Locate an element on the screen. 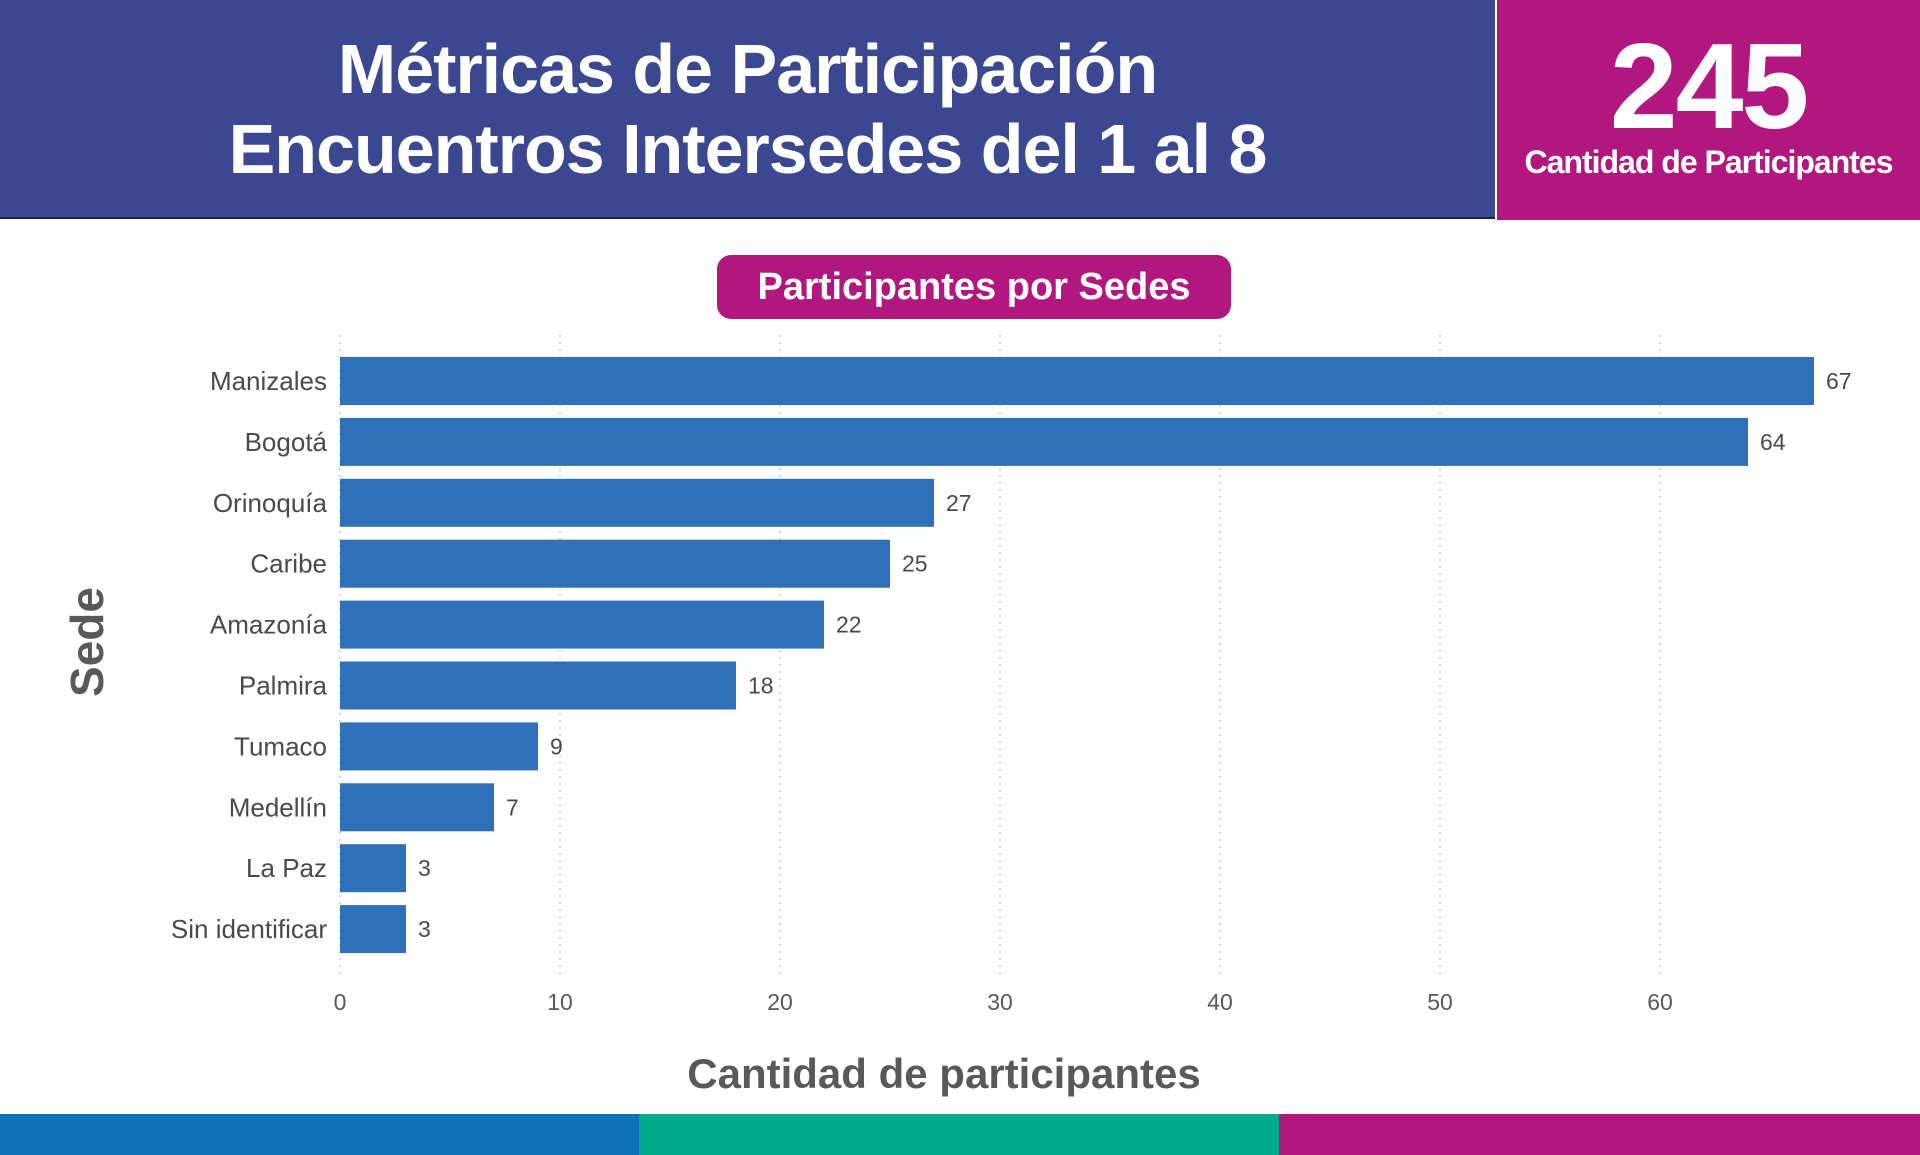 The image size is (1920, 1155). y-tick-label: La Paz is located at coordinates (286, 868).